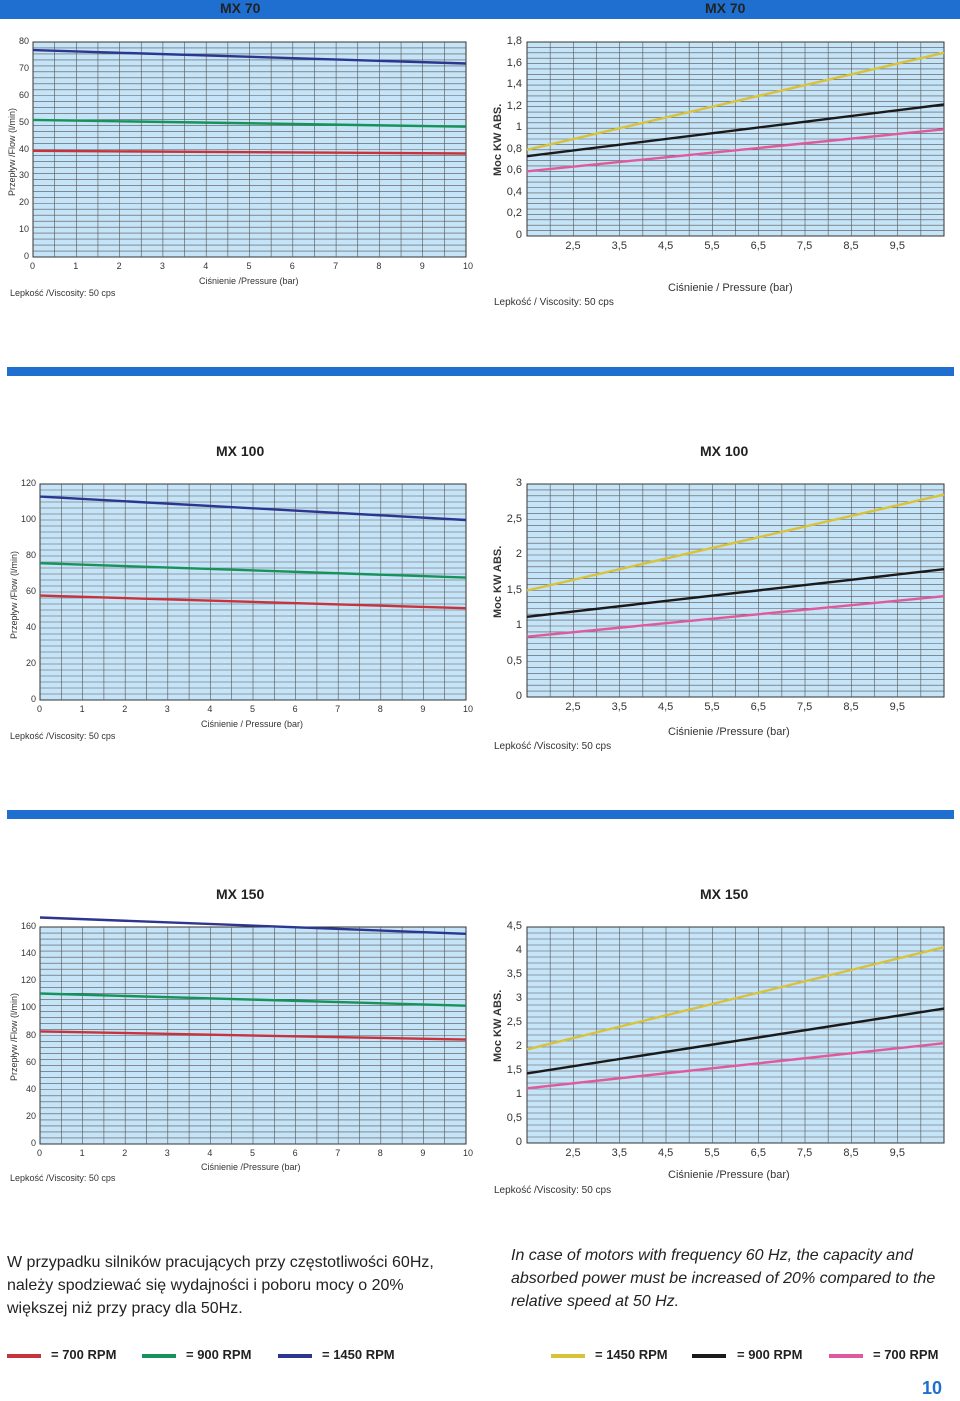  I want to click on mx150-power-xtick-label: 5,5, so click(712, 1153).